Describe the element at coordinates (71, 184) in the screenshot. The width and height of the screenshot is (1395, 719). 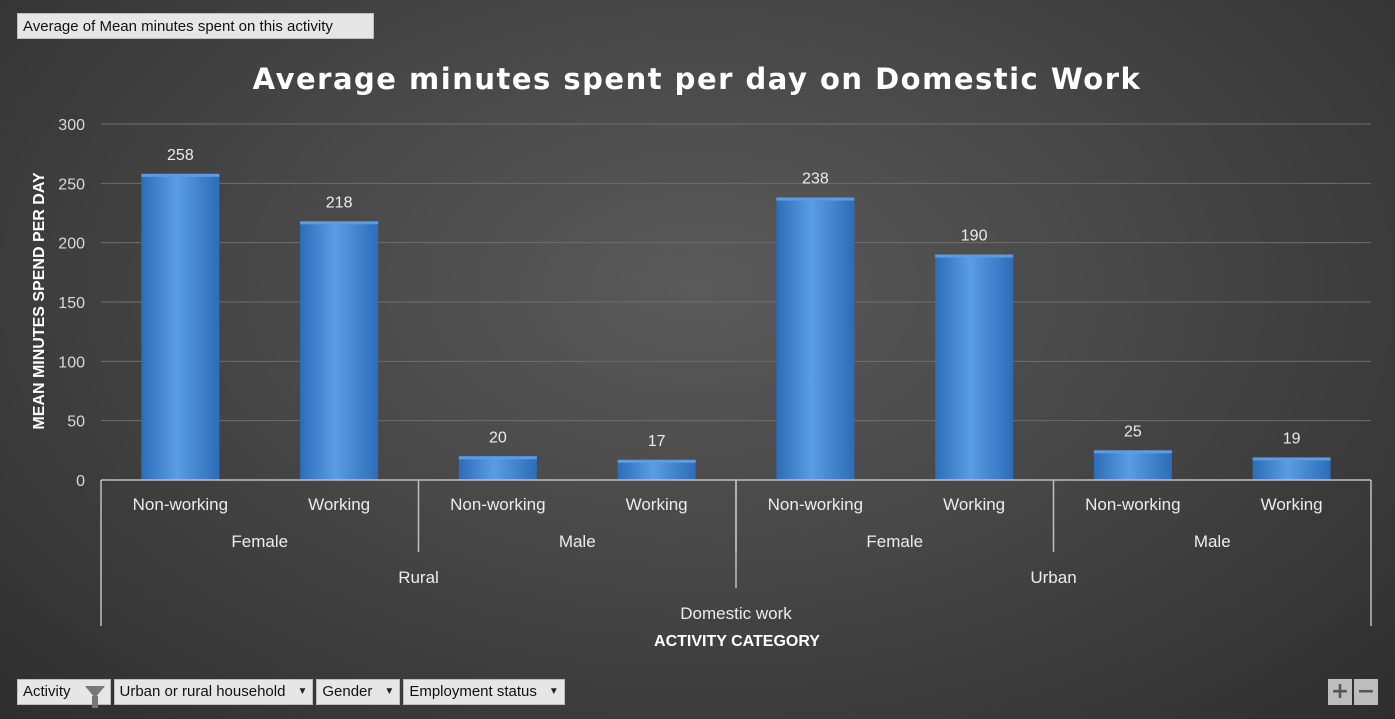
I see `y-tick-label: 250` at that location.